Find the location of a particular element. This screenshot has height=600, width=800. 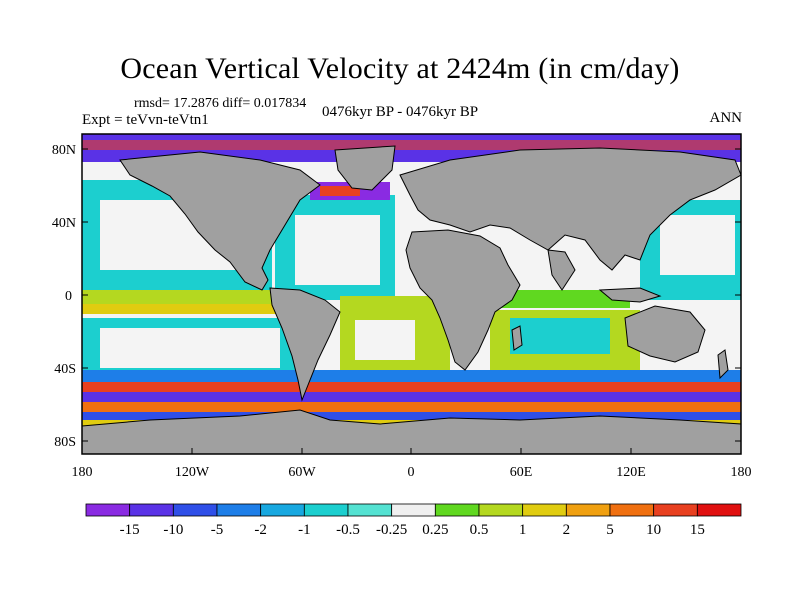

colorbar-label: -0.25 is located at coordinates (391, 530).